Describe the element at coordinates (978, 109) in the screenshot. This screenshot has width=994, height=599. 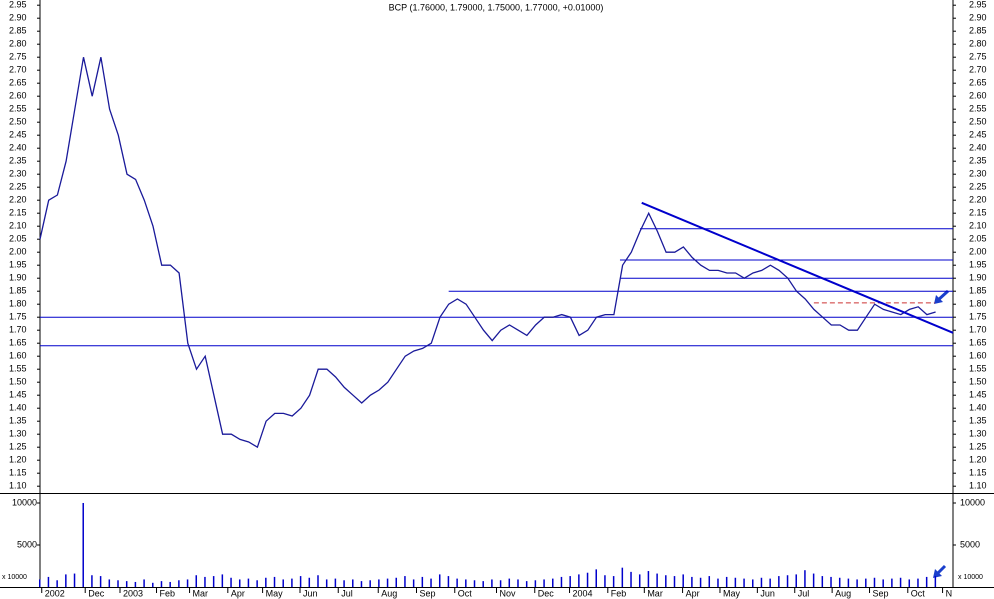
I see `y-tick-label: 2.55` at that location.